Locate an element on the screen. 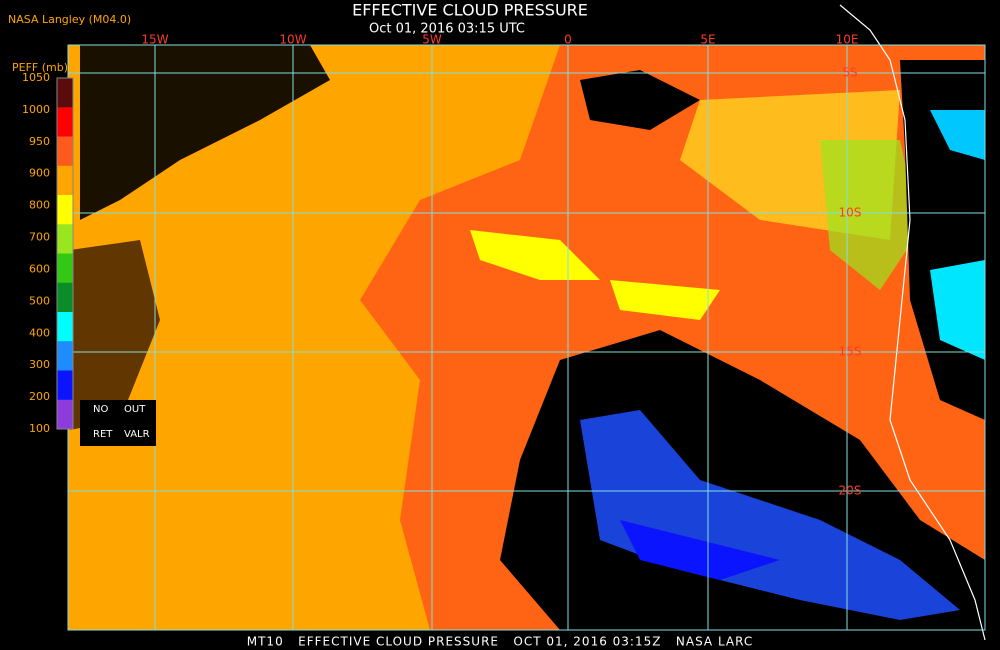  latitude-label: 15S is located at coordinates (850, 352).